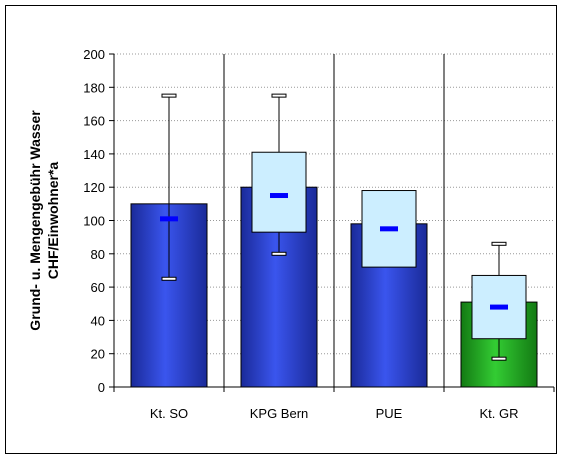 Image resolution: width=562 pixels, height=459 pixels. Describe the element at coordinates (98, 320) in the screenshot. I see `y-tick-label: 40` at that location.